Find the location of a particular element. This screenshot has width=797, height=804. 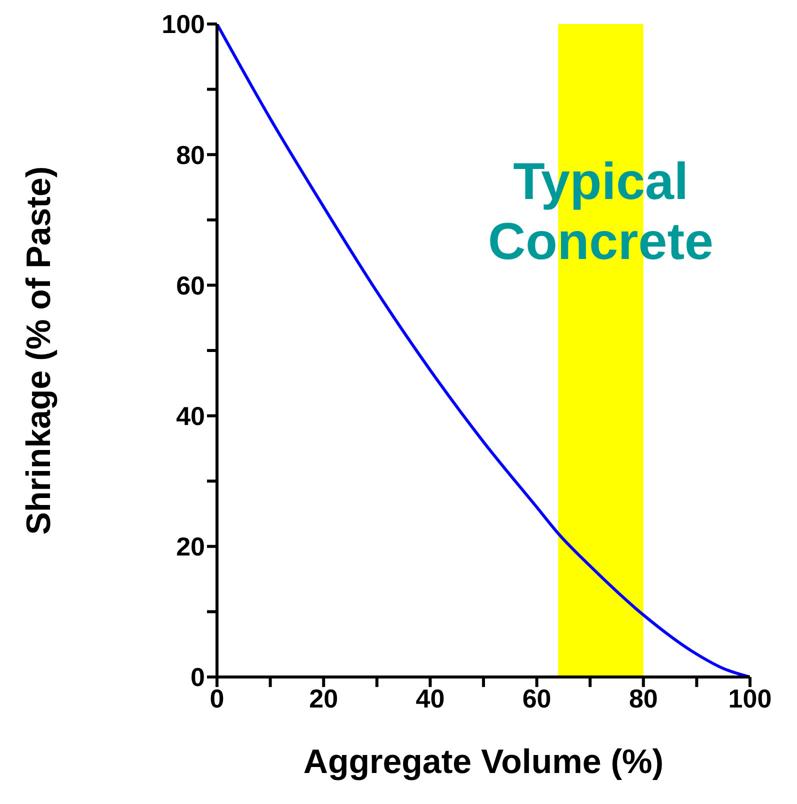

y-tick-label: 100 is located at coordinates (183, 24).